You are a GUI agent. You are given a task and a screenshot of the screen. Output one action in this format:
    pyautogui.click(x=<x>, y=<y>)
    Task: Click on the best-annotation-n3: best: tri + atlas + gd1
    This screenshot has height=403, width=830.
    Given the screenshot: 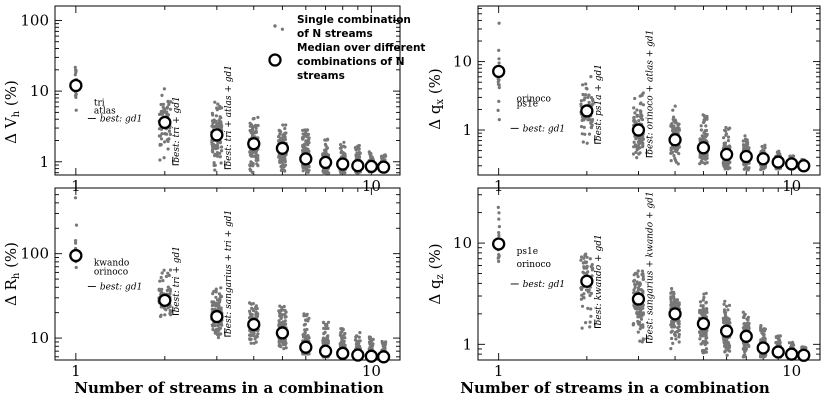 What is the action you would take?
    pyautogui.click(x=229, y=116)
    